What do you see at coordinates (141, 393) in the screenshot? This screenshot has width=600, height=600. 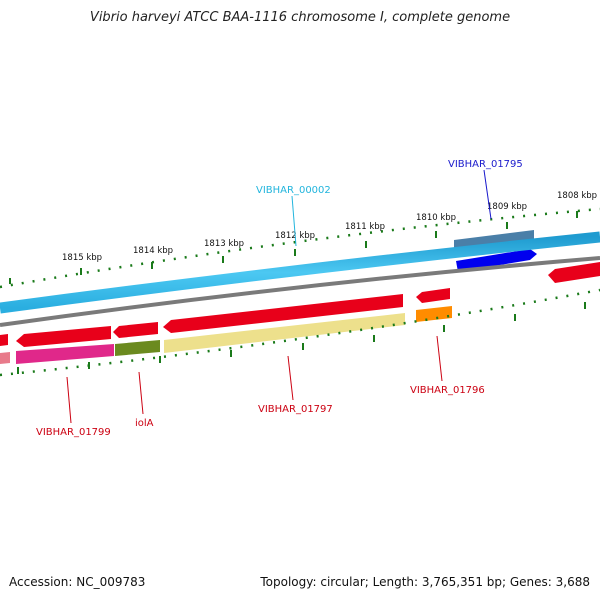 I see `leader-iolA` at bounding box center [141, 393].